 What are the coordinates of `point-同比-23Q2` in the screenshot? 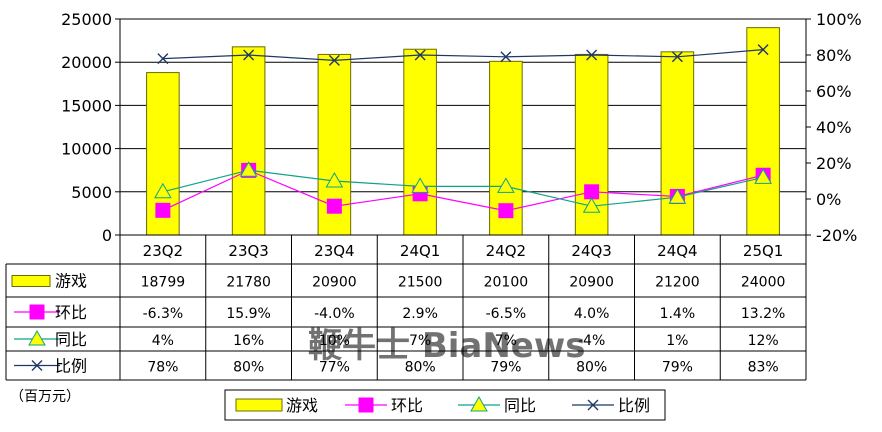 It's located at (163, 190).